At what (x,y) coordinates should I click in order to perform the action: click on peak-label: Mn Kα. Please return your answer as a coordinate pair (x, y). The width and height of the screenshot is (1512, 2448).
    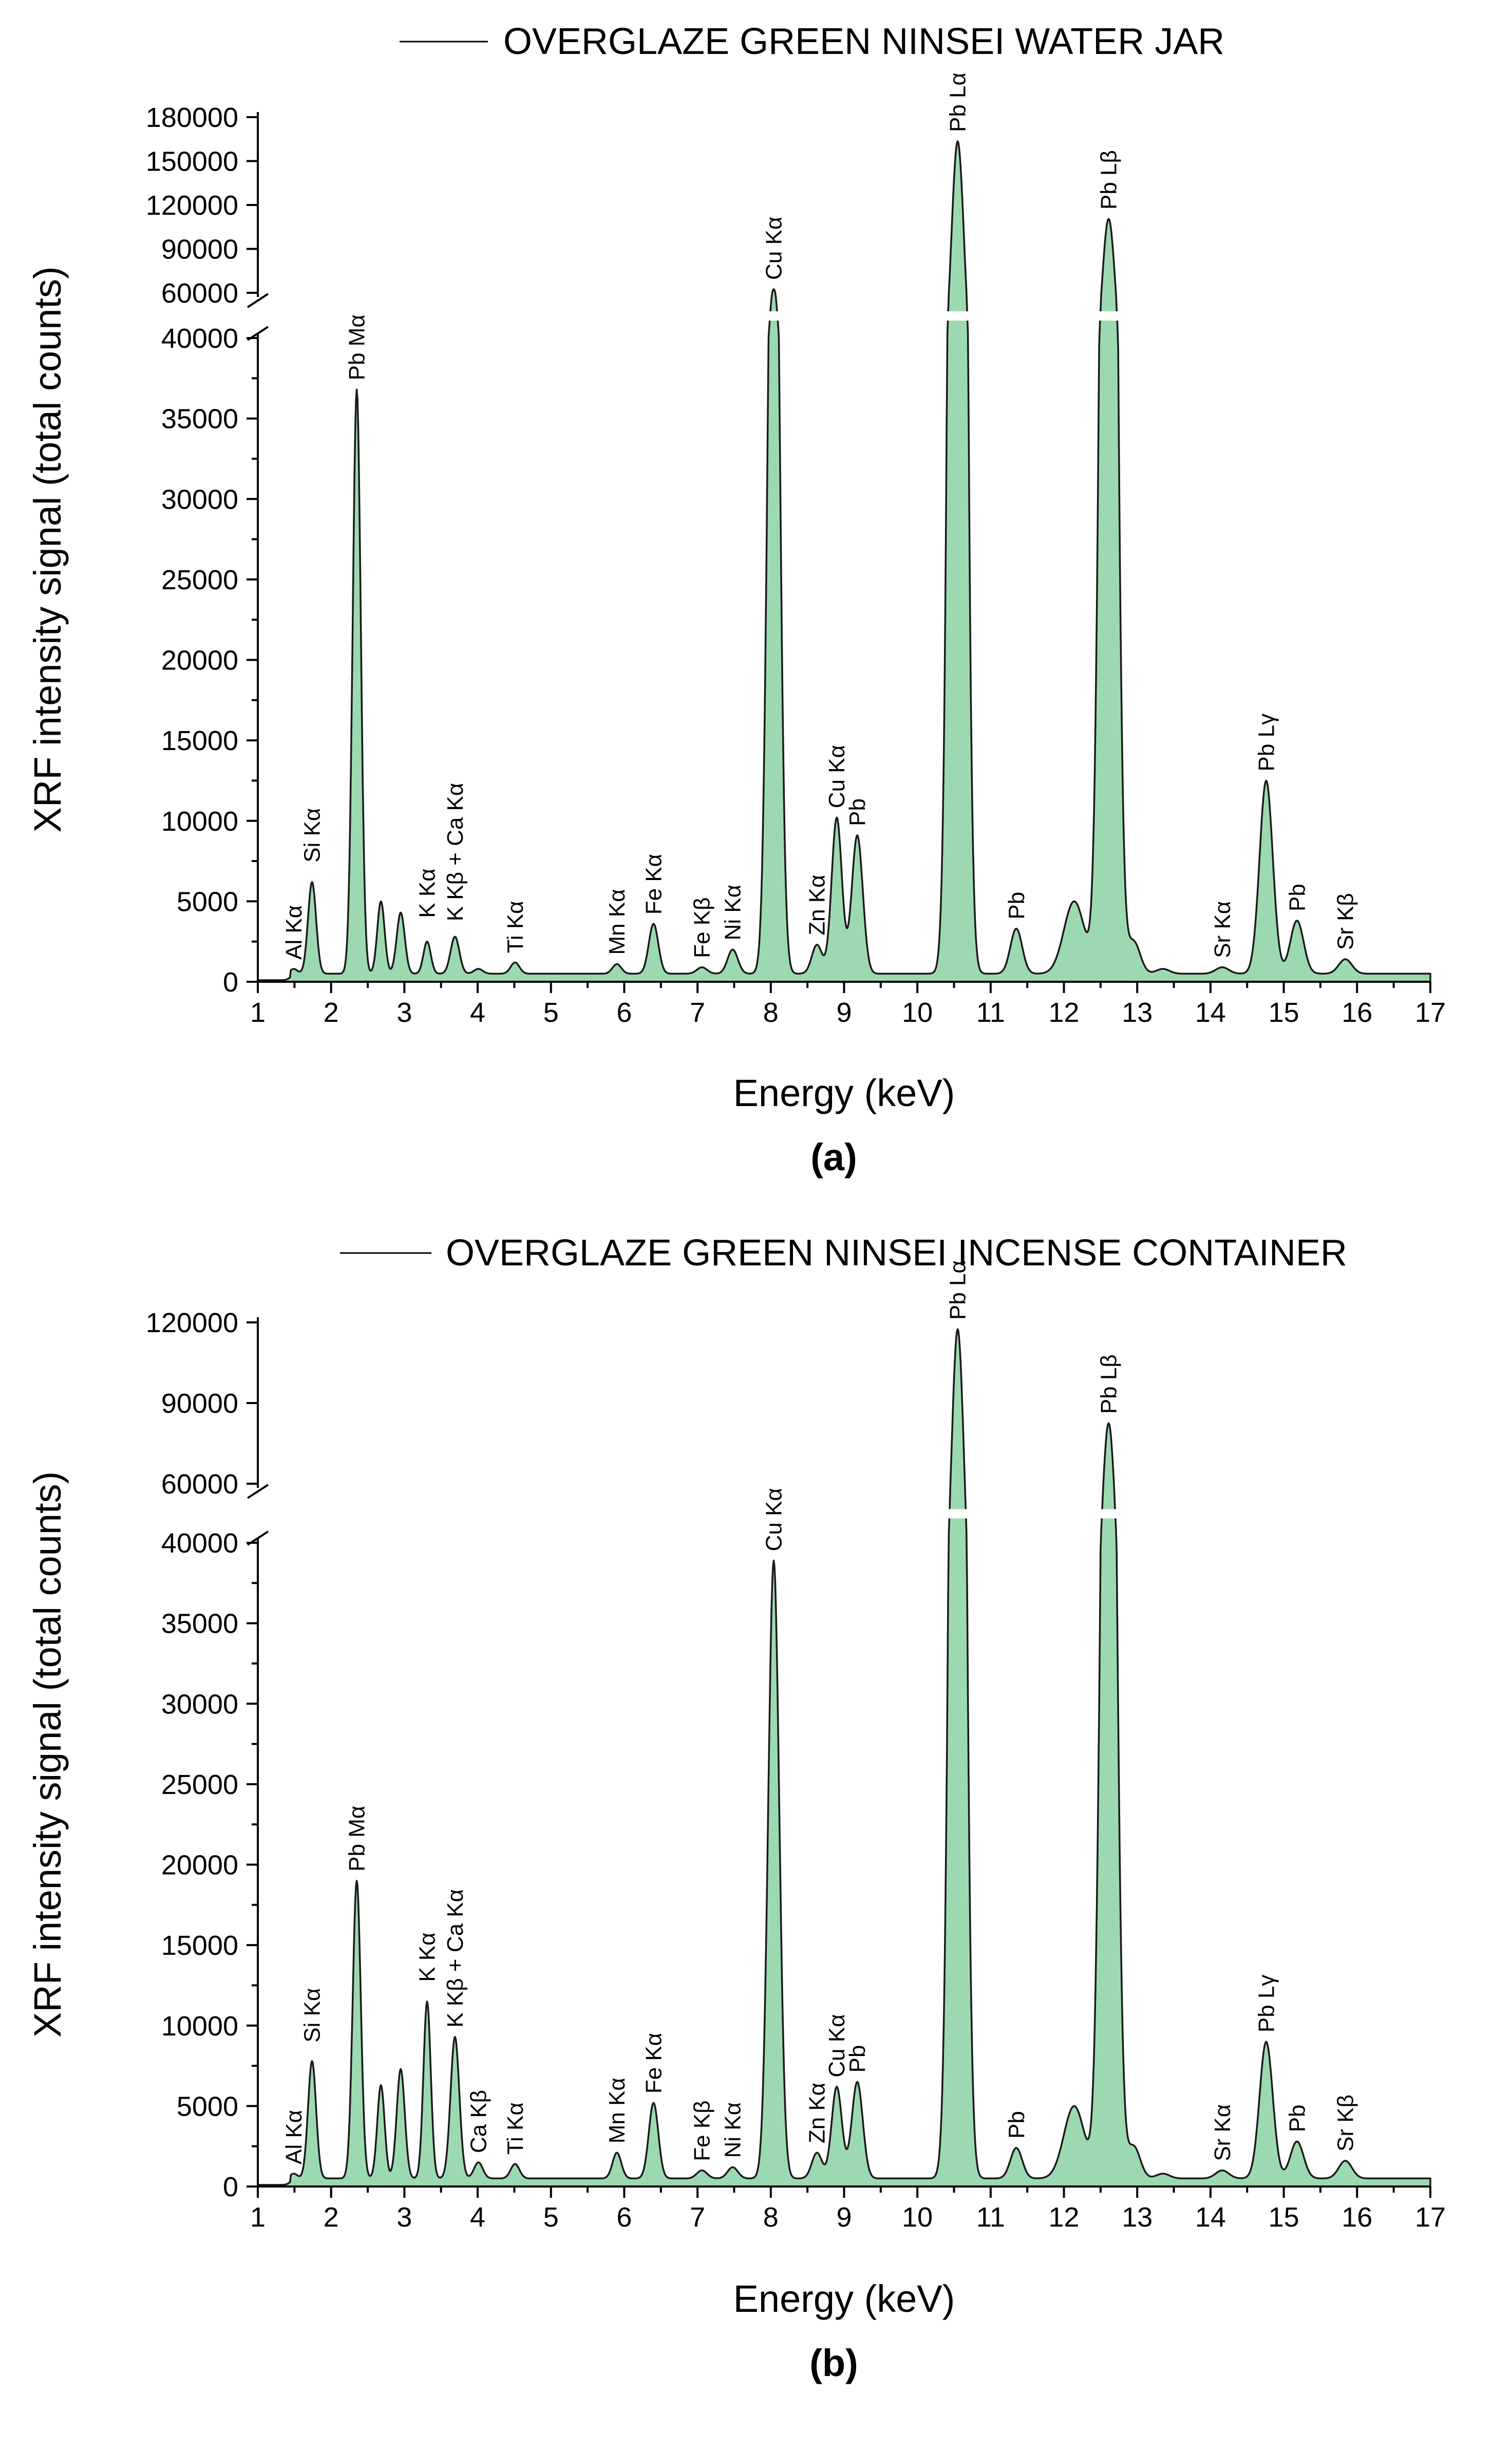
    Looking at the image, I should click on (617, 922).